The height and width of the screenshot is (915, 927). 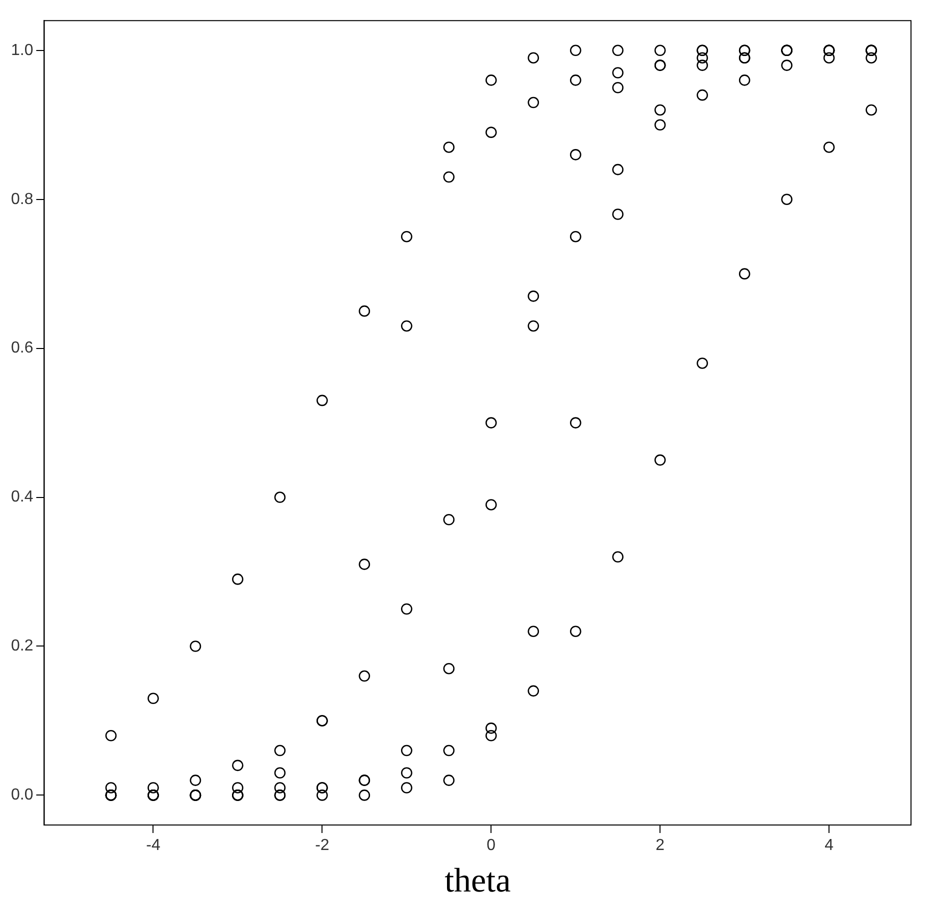 What do you see at coordinates (322, 845) in the screenshot?
I see `x-tick-label: -2` at bounding box center [322, 845].